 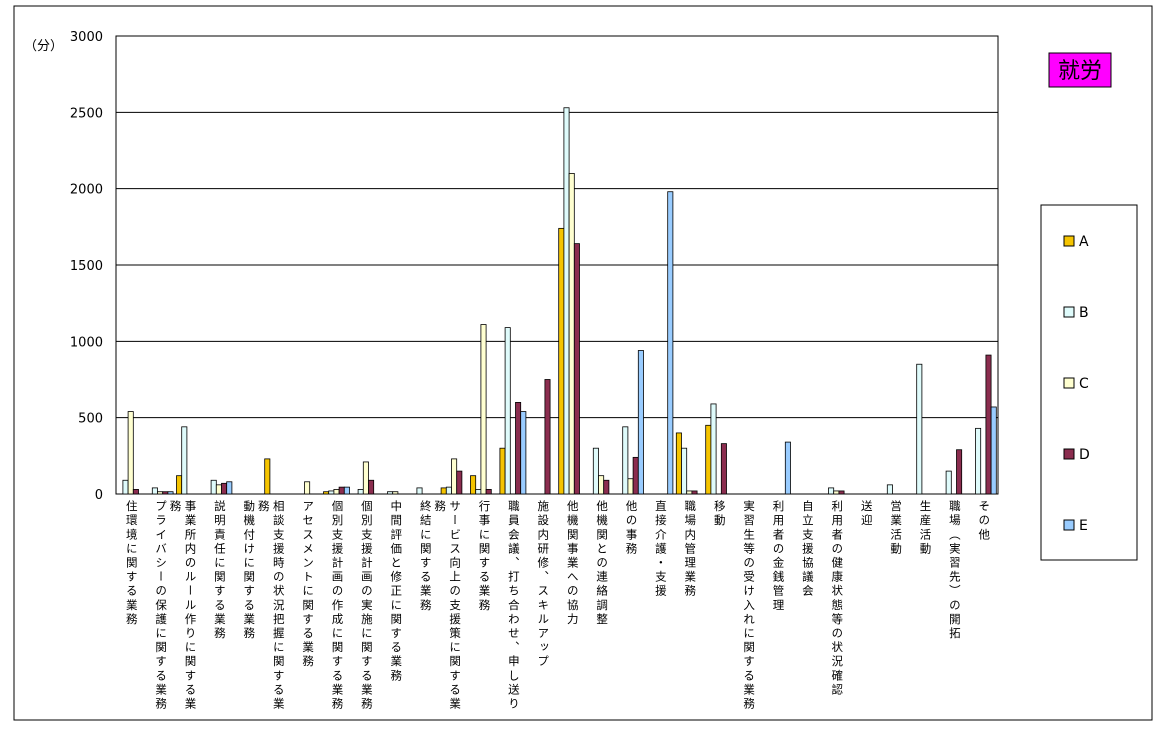 What do you see at coordinates (690, 549) in the screenshot?
I see `x-tick-label: 職場内管理業務` at bounding box center [690, 549].